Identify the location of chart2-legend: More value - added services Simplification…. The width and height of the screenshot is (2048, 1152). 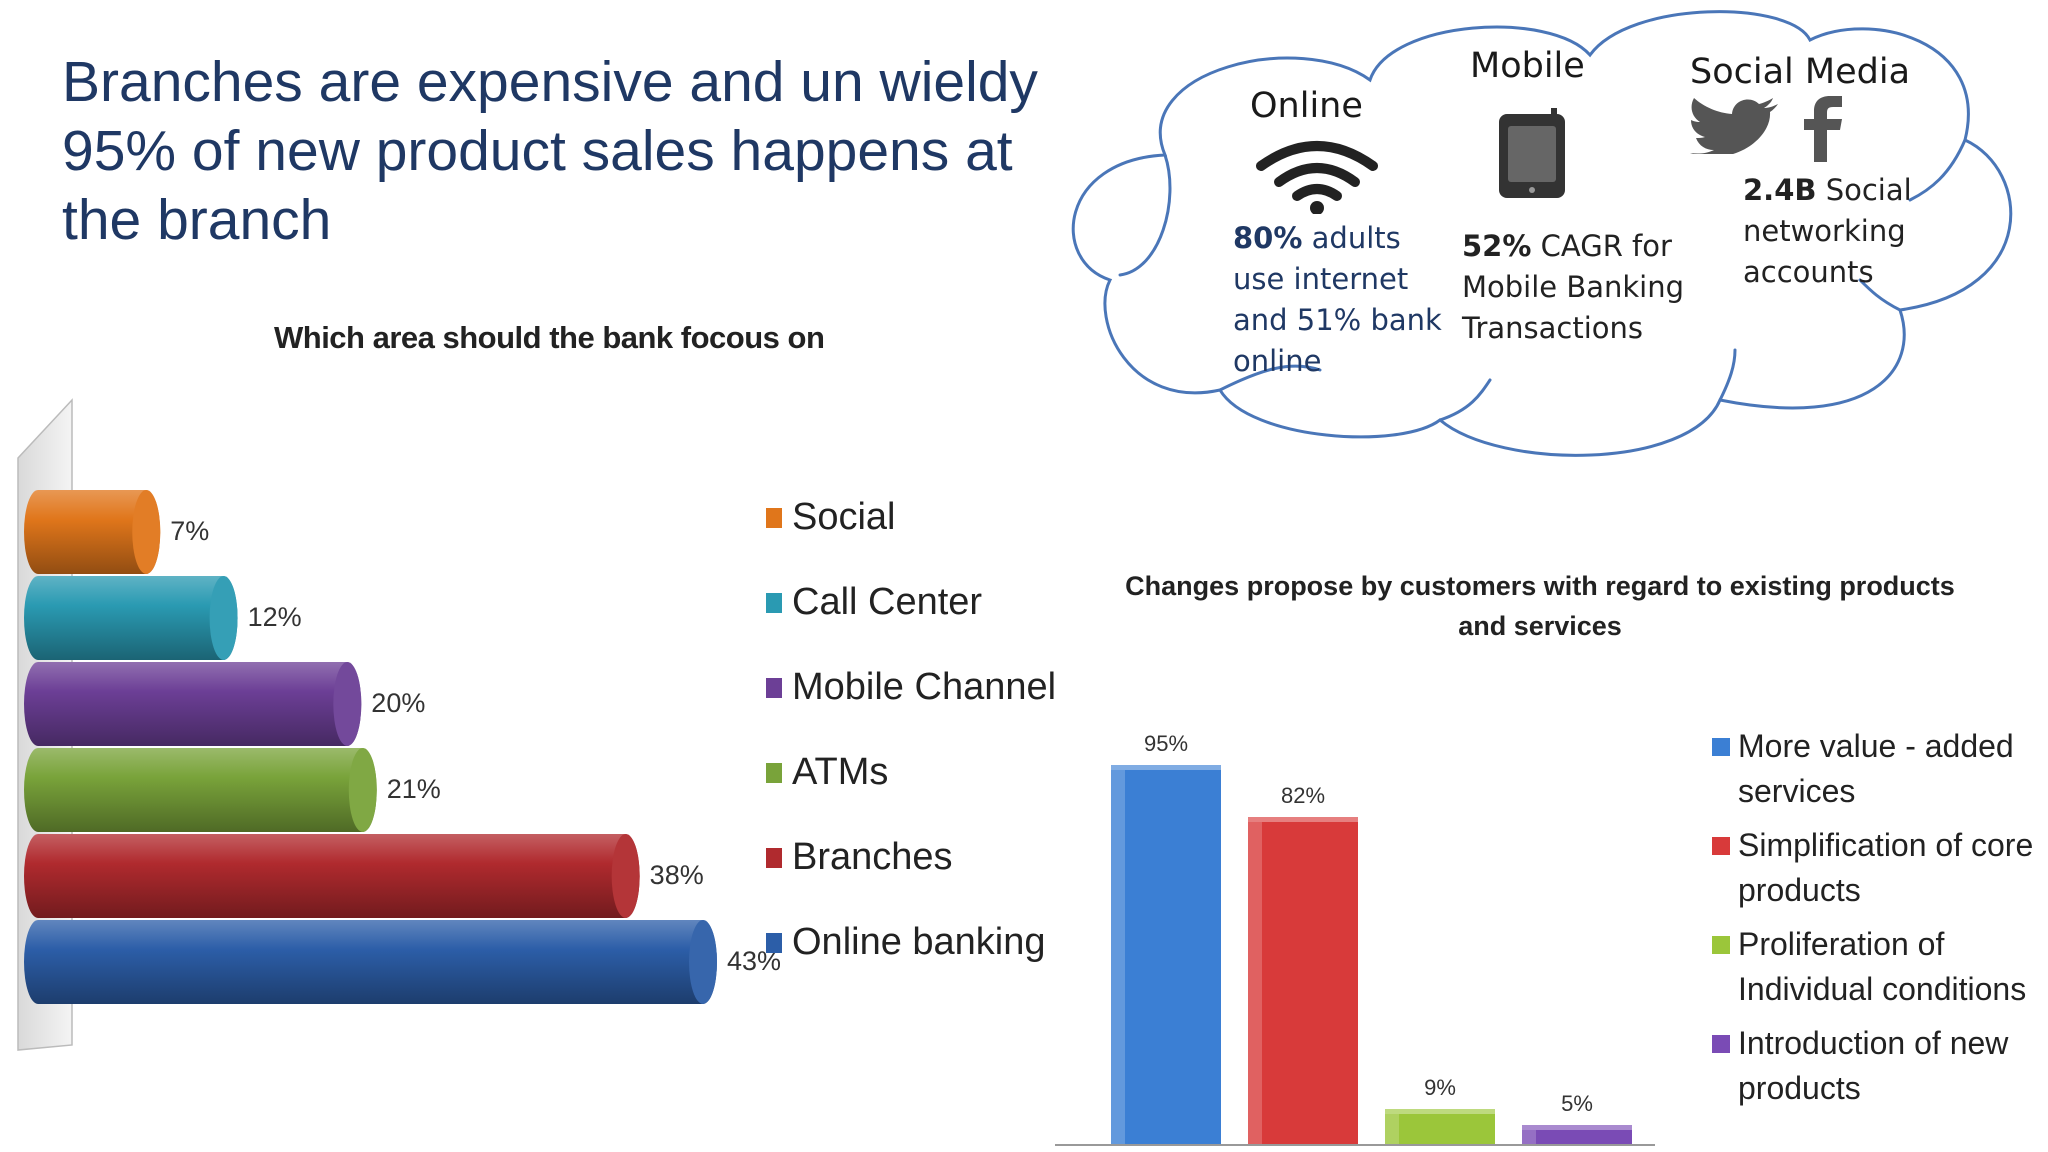
(1880, 922).